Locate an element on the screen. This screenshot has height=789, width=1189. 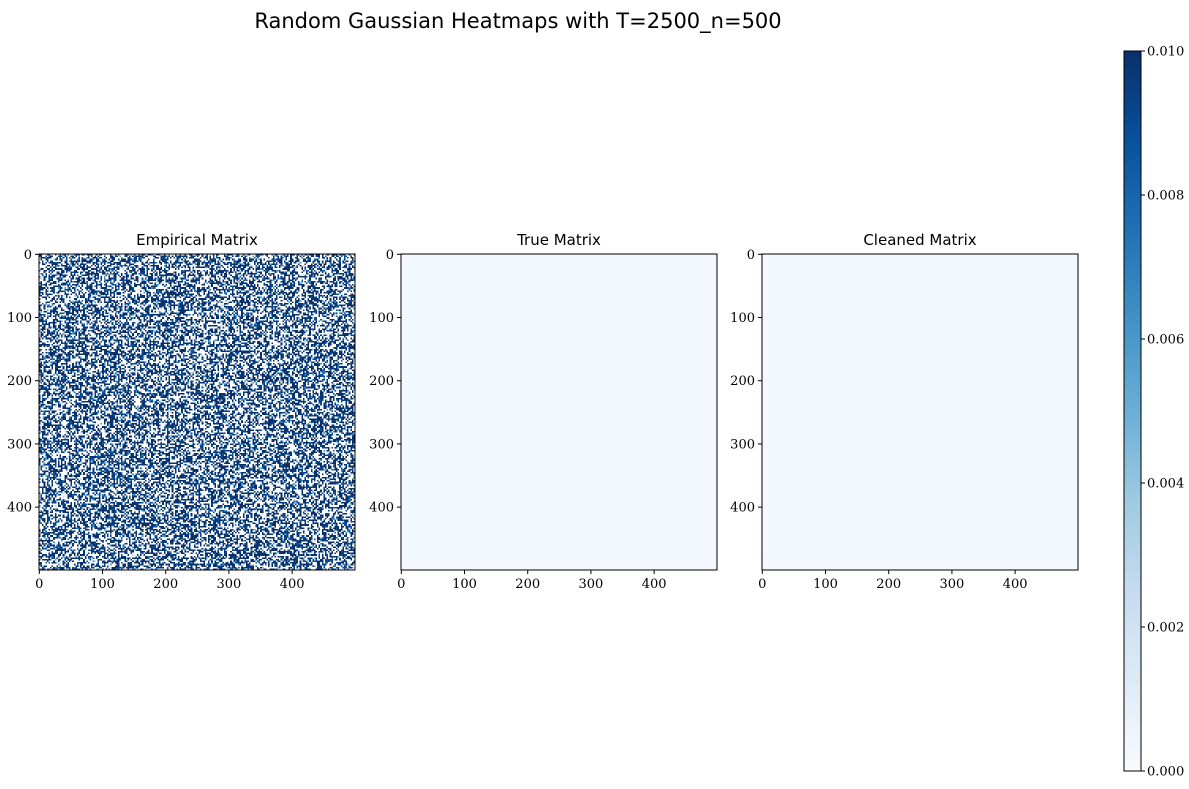
colorbar-ticks: 0.000 0.002 0.004 0.006 0.008 0.010 is located at coordinates (1162, 412).